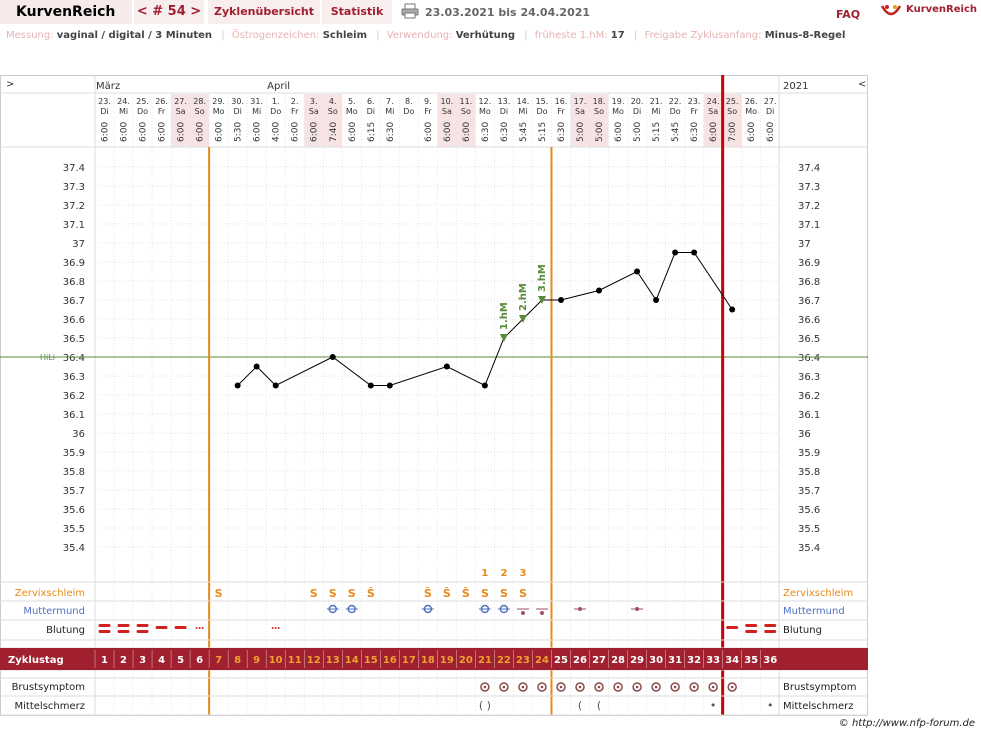  What do you see at coordinates (656, 101) in the screenshot?
I see `day-date: 21.` at bounding box center [656, 101].